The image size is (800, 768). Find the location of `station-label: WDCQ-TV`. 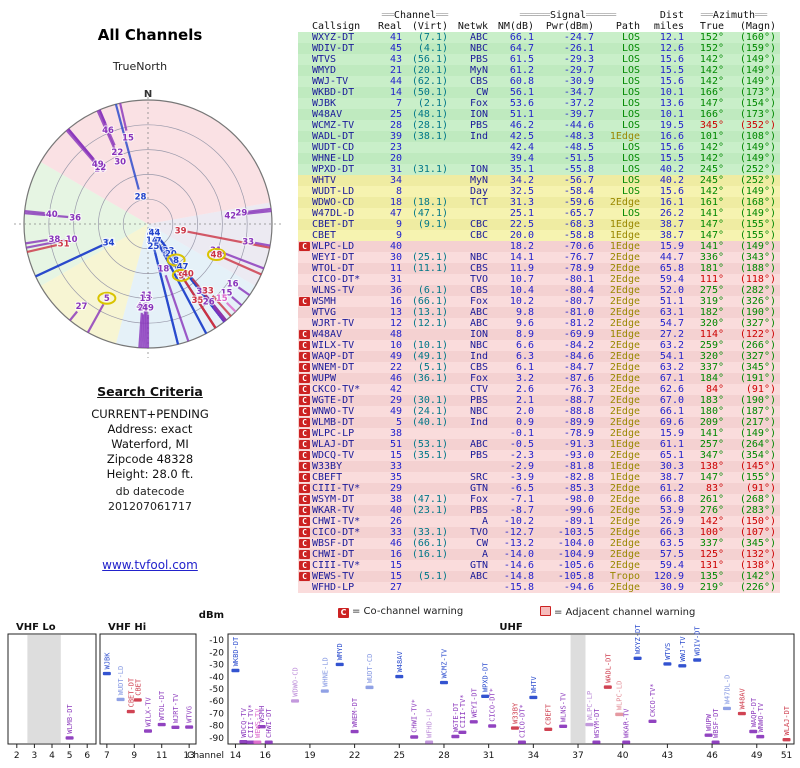

station-label: WDCQ-TV is located at coordinates (244, 722).